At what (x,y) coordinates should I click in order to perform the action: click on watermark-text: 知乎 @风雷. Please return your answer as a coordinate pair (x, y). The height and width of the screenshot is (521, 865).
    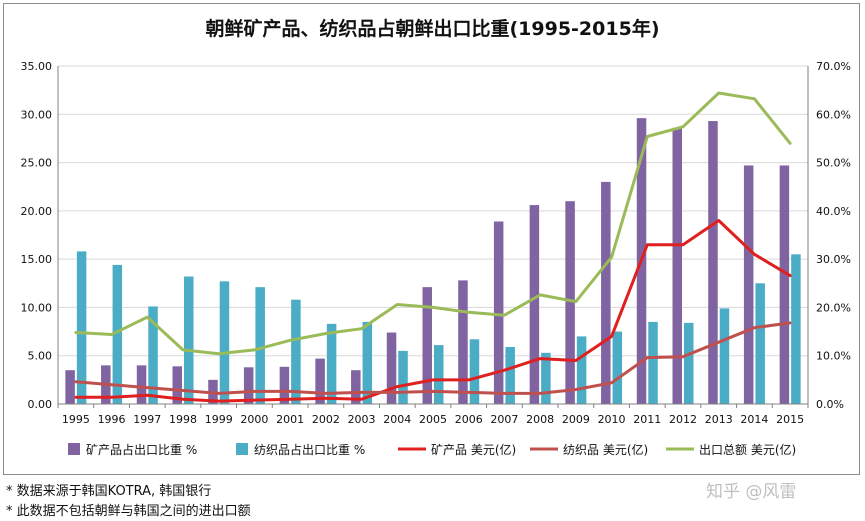
    Looking at the image, I should click on (751, 492).